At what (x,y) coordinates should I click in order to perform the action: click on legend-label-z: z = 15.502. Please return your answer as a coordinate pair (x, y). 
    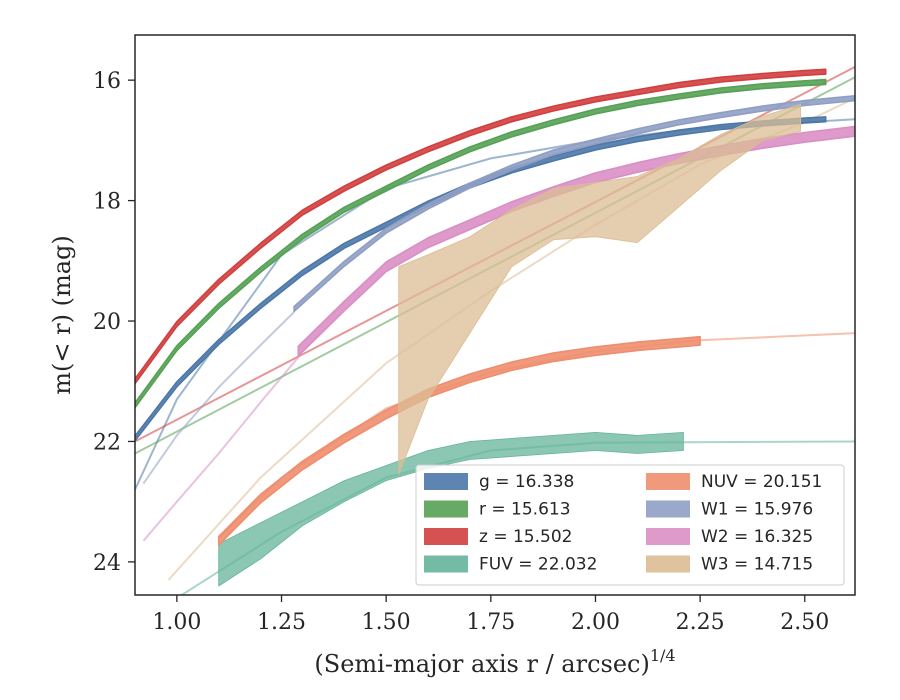
    Looking at the image, I should click on (525, 537).